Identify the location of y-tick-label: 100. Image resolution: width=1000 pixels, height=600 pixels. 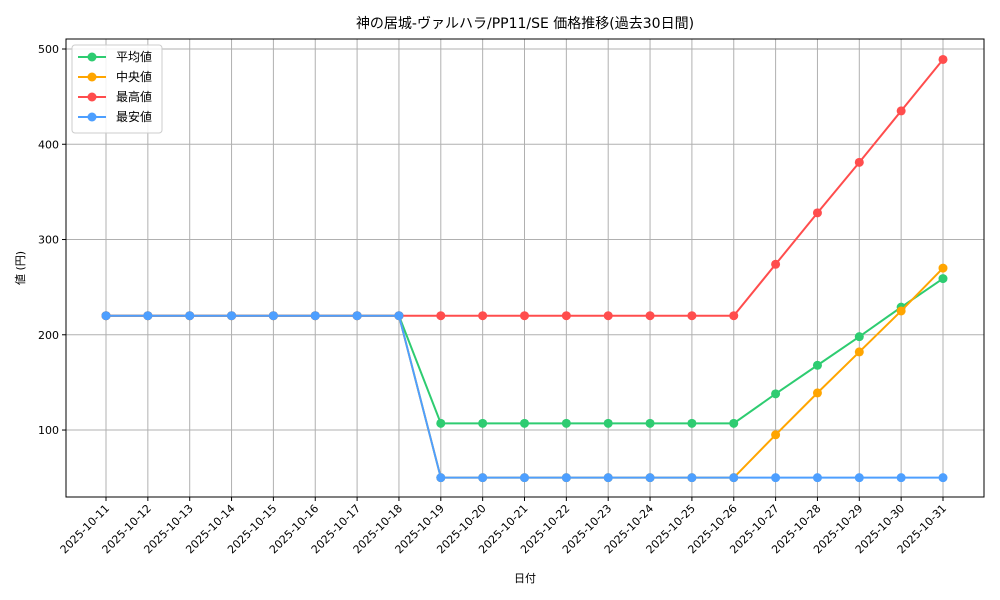
(48, 430).